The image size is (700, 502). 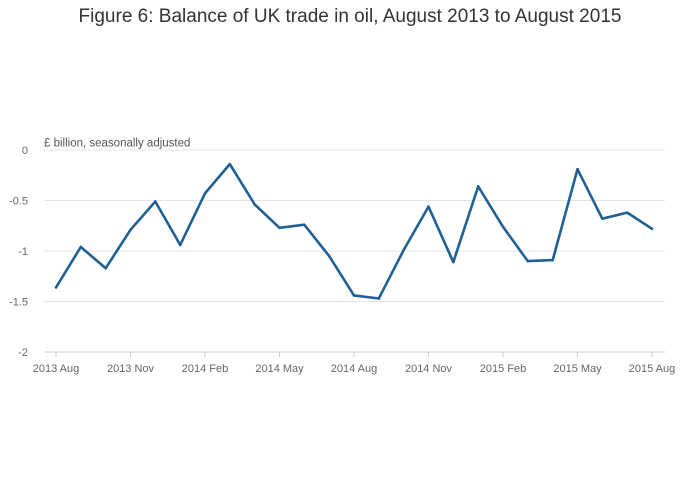 What do you see at coordinates (429, 369) in the screenshot?
I see `x-tick-label: 2014 Nov` at bounding box center [429, 369].